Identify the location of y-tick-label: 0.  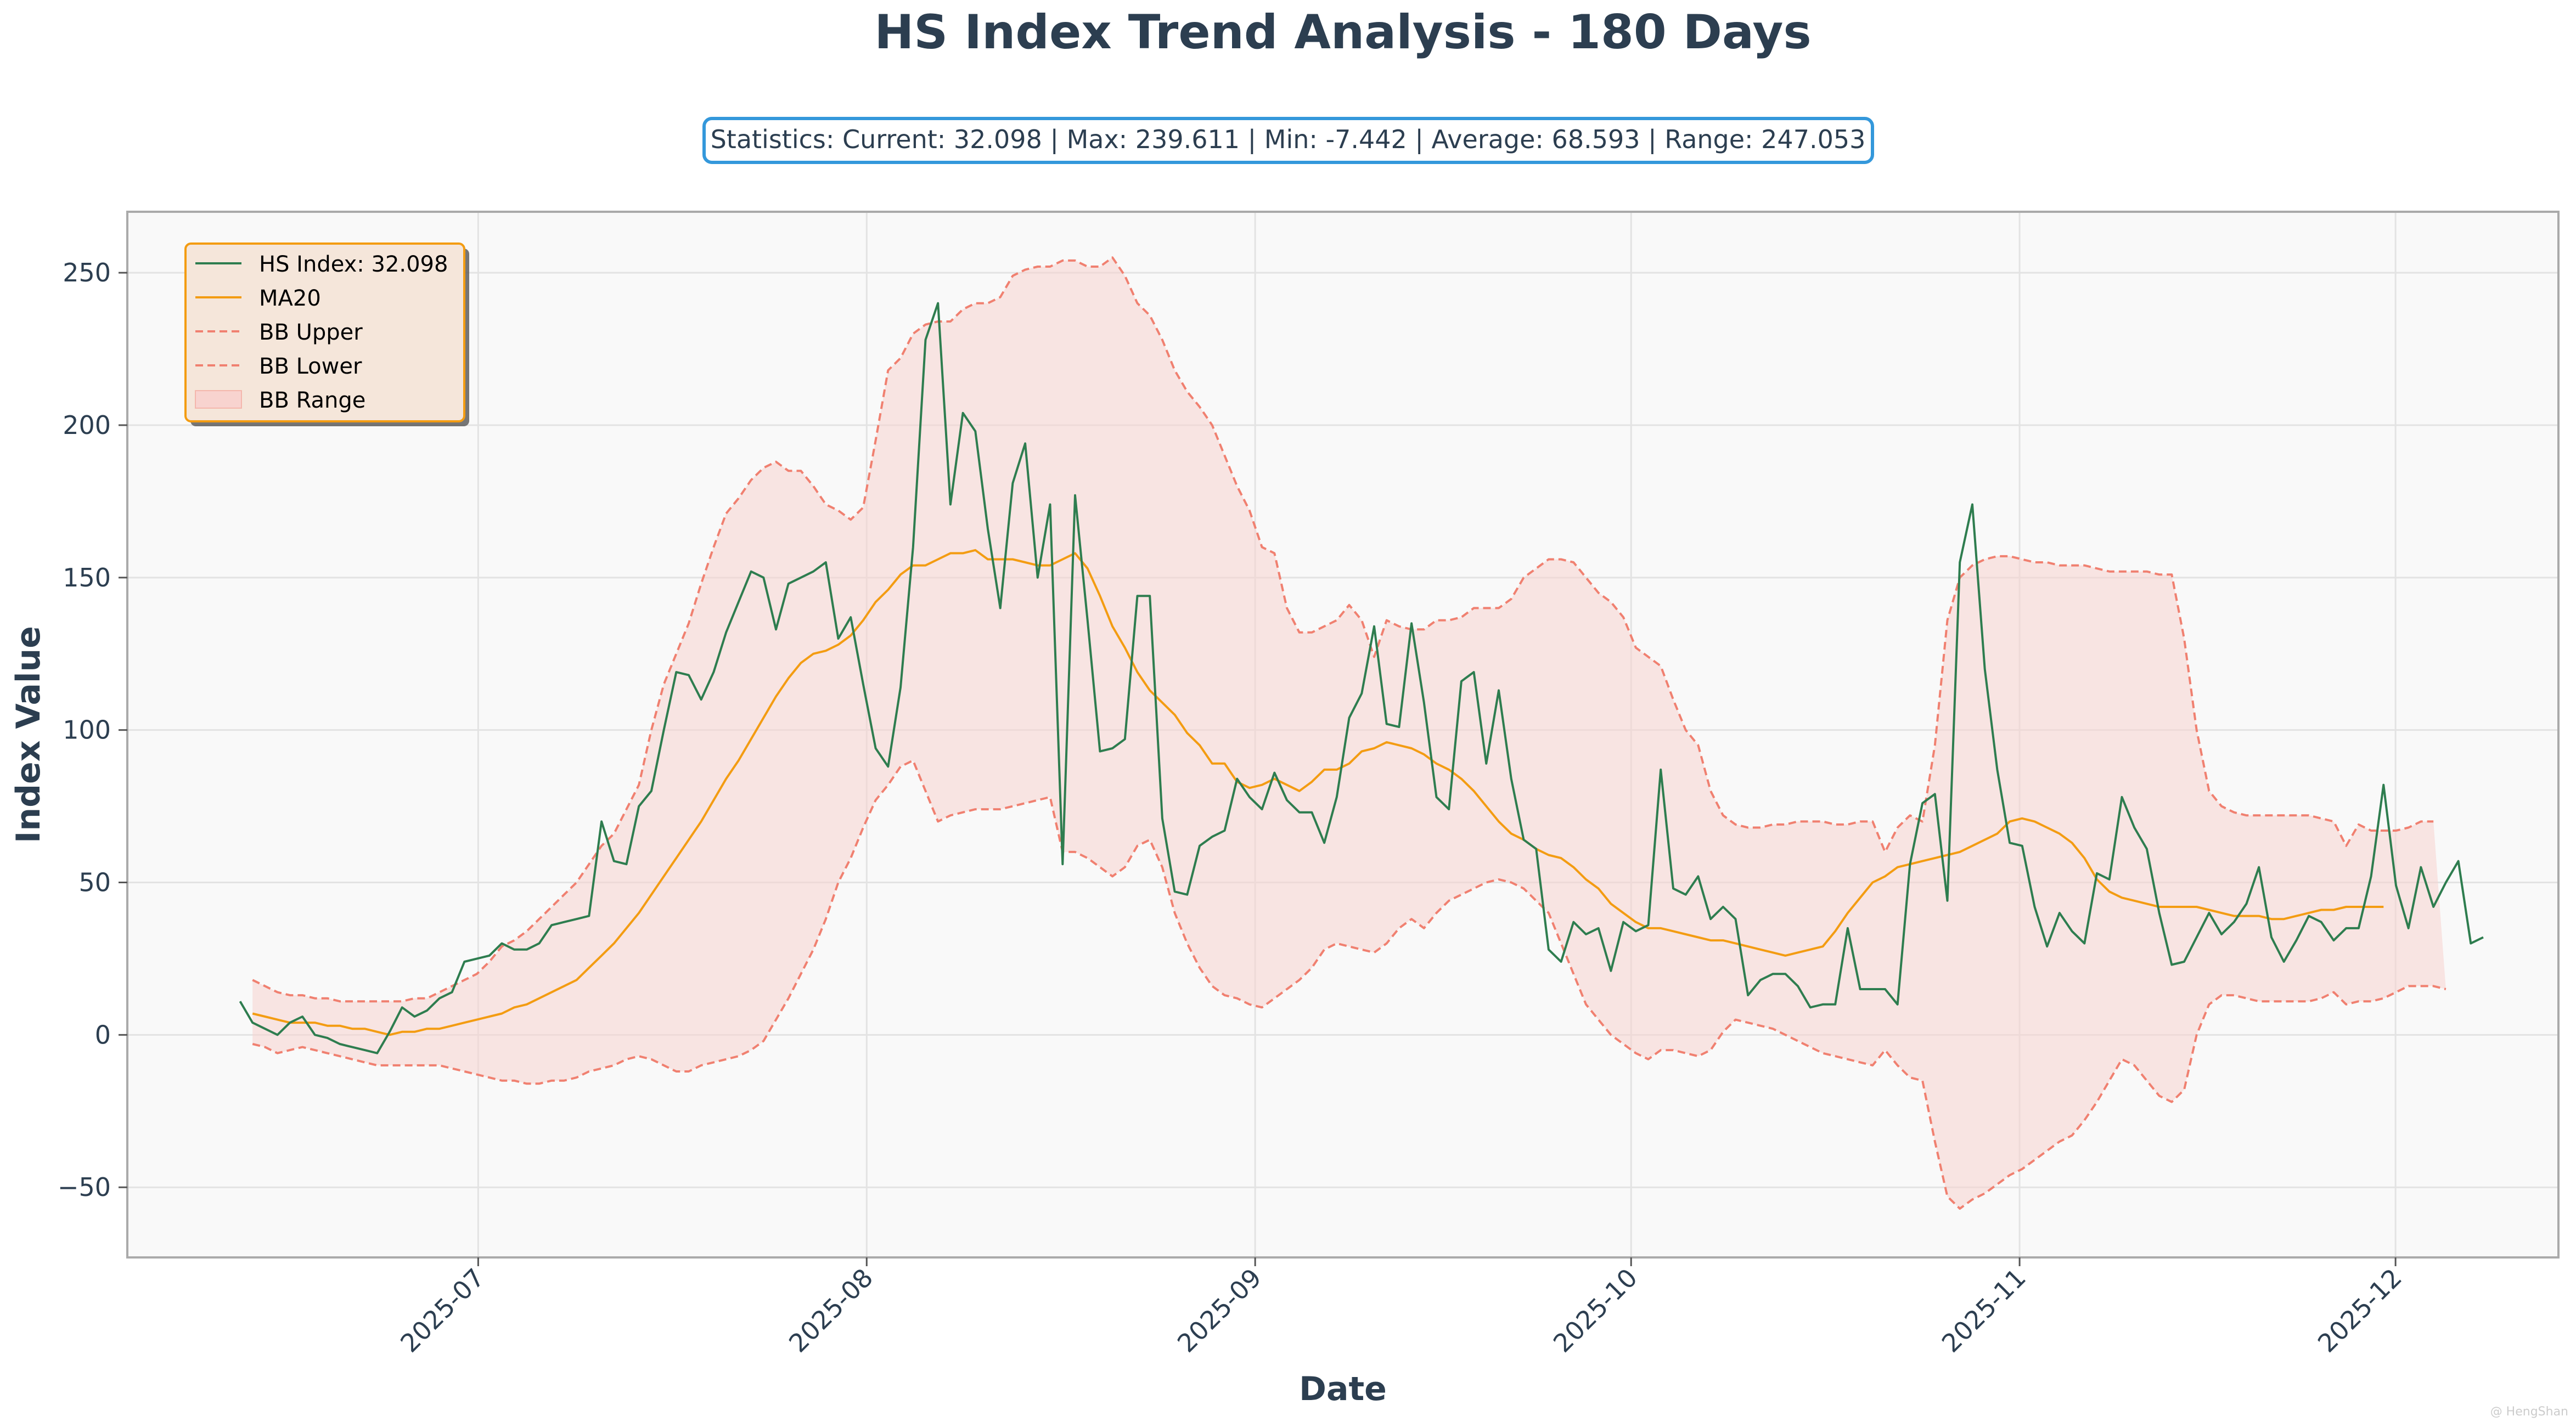
(103, 1034).